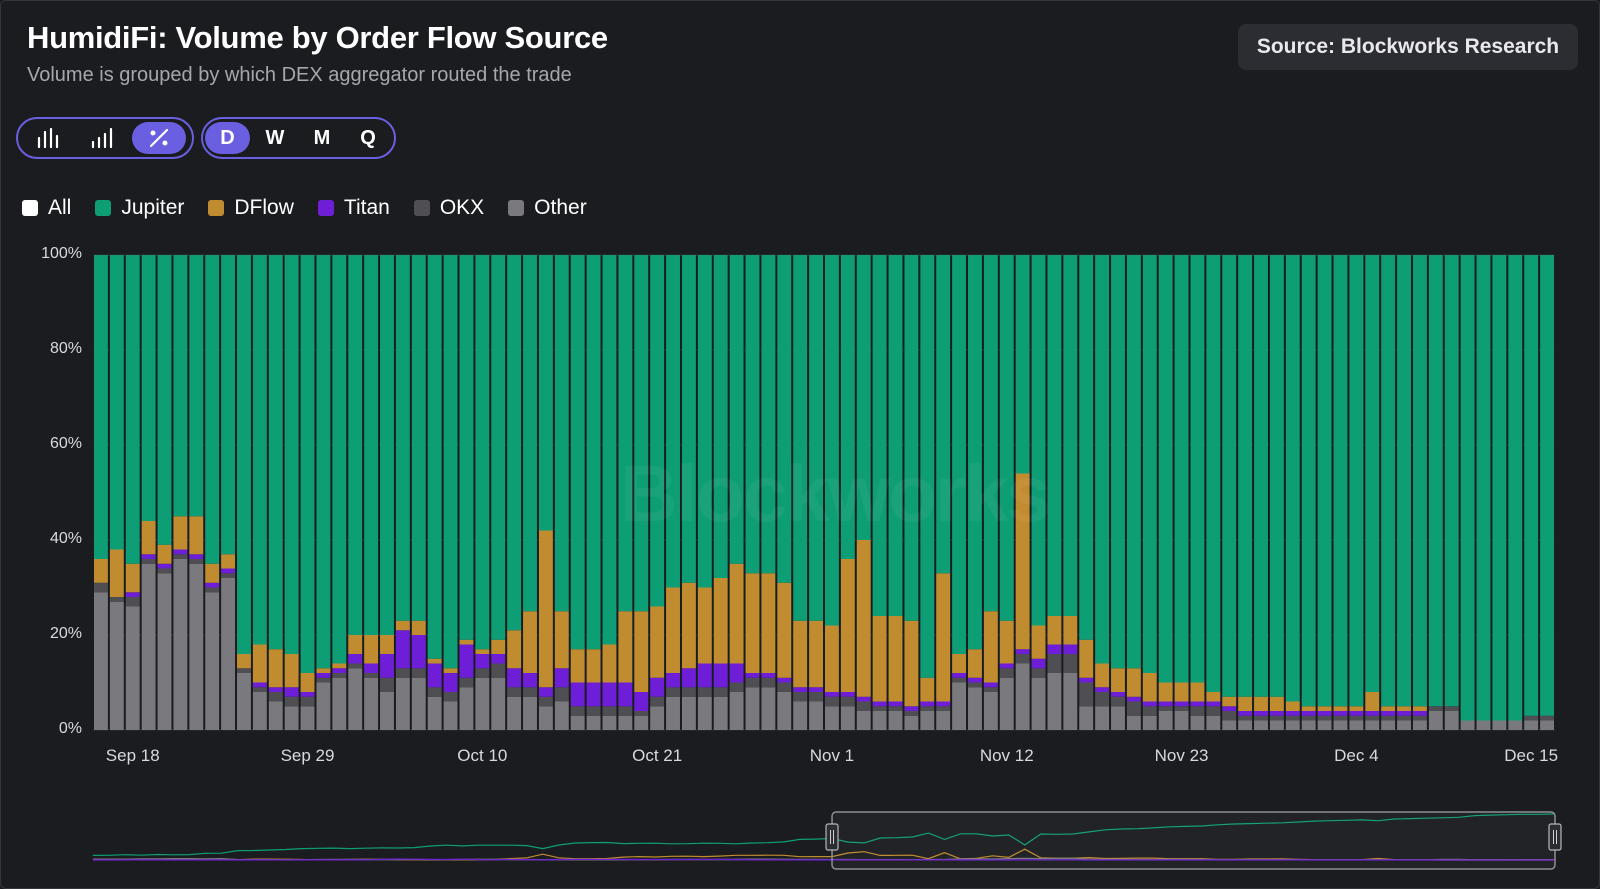  What do you see at coordinates (462, 207) in the screenshot?
I see `legend-label: OKX` at bounding box center [462, 207].